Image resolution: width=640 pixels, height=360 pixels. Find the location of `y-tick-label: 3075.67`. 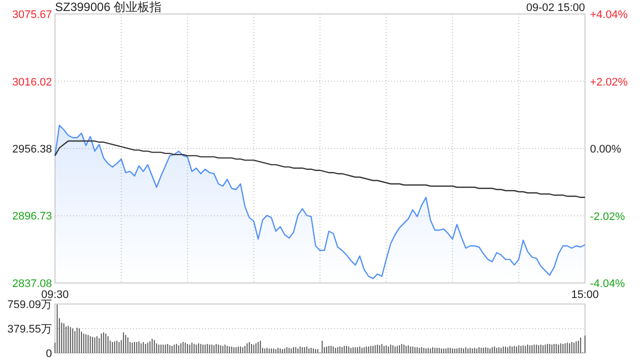

y-tick-label: 3075.67 is located at coordinates (32, 15).